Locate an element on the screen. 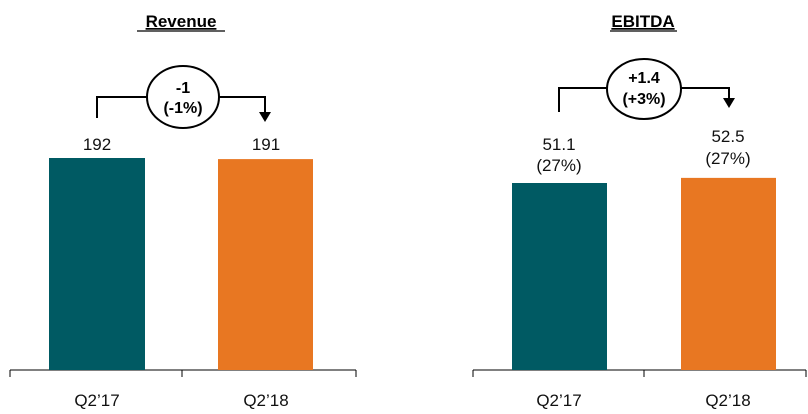 The height and width of the screenshot is (414, 808). ebitda-value-label-q217: 51.1 is located at coordinates (558, 144).